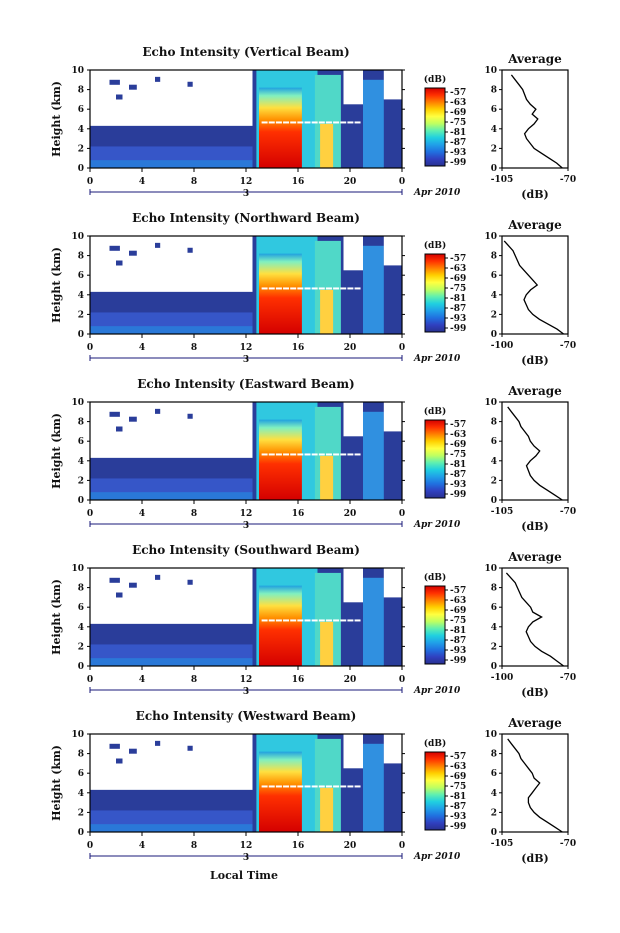 The image size is (620, 933). I want to click on echo-layer-surface, so click(171, 828).